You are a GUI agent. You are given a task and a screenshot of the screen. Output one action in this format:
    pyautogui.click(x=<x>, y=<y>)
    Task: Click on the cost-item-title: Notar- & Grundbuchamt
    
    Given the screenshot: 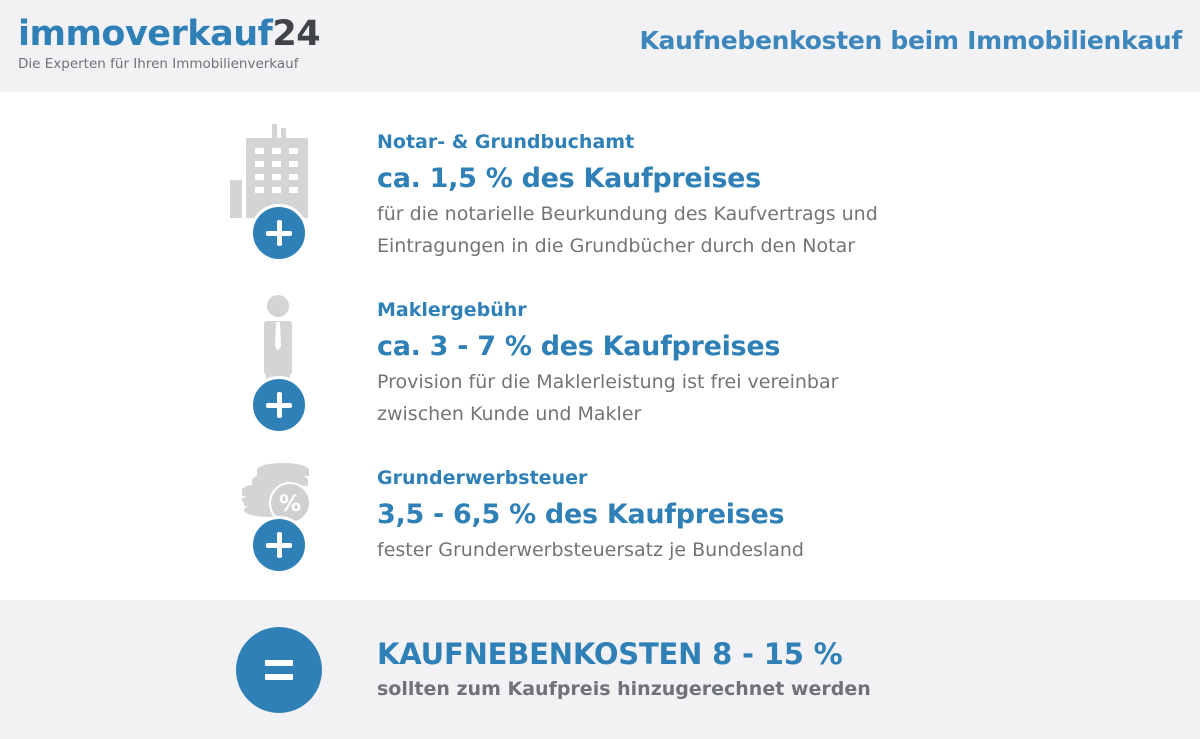 What is the action you would take?
    pyautogui.click(x=506, y=142)
    